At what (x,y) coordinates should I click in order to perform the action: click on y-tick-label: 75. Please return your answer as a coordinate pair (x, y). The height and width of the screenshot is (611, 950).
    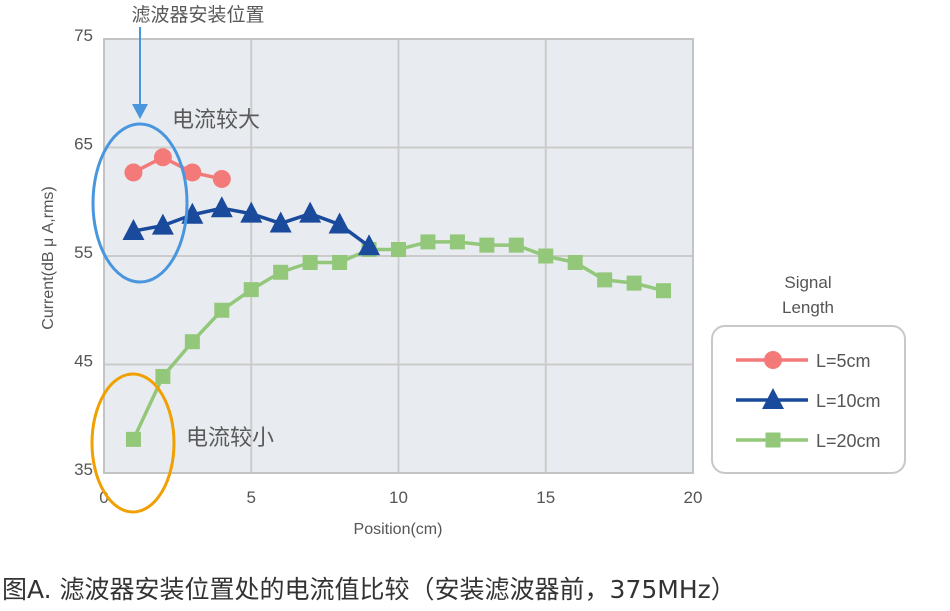
    Looking at the image, I should click on (83, 35).